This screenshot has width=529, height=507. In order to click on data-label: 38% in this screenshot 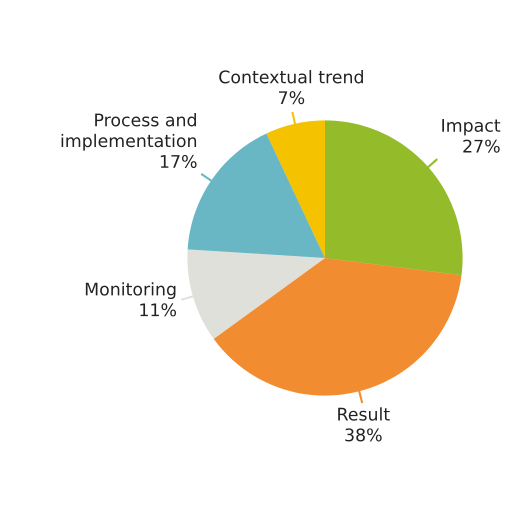, I will do `click(363, 435)`.